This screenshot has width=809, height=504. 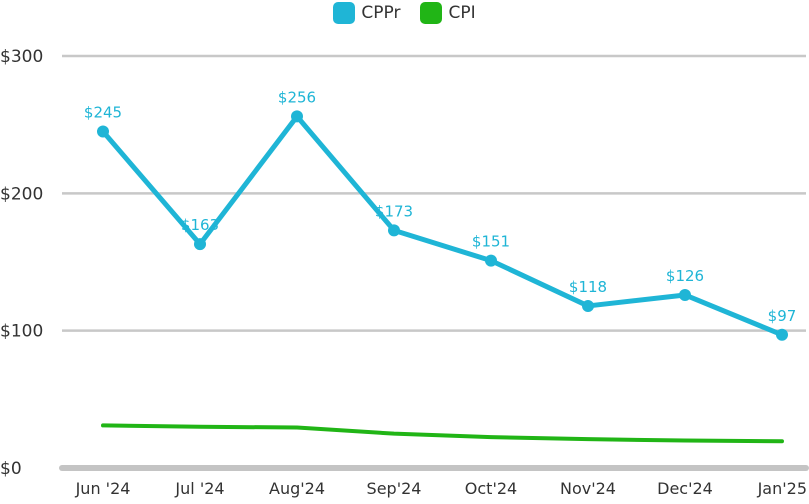 What do you see at coordinates (11, 469) in the screenshot?
I see `y-tick-label-0: $0` at bounding box center [11, 469].